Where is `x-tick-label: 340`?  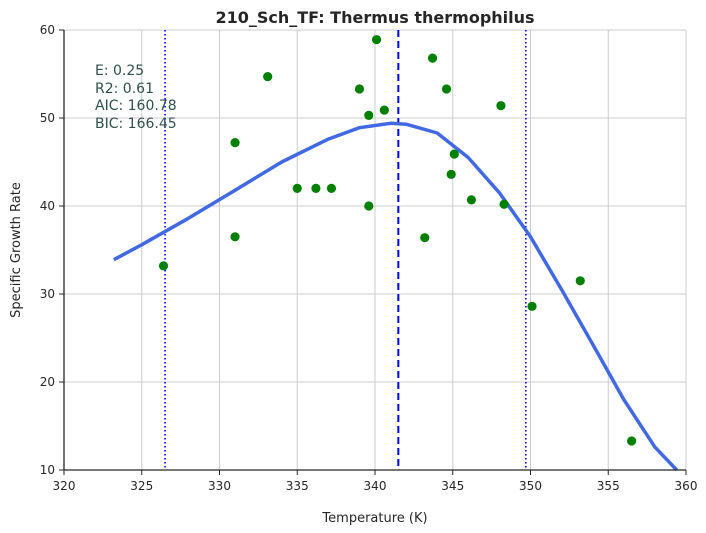
x-tick-label: 340 is located at coordinates (375, 486).